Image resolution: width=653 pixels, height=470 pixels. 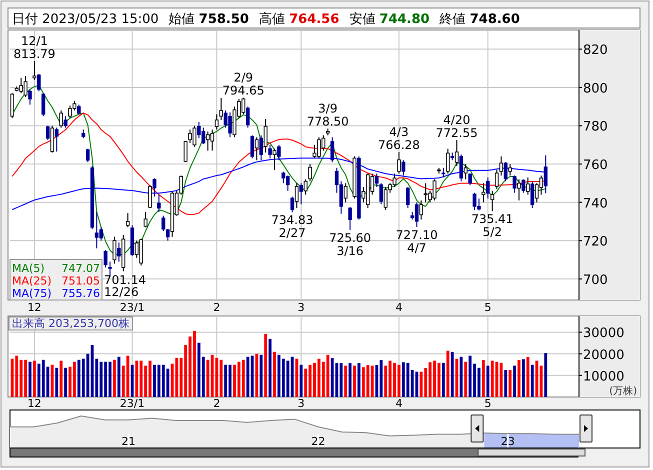 What do you see at coordinates (479, 19) in the screenshot?
I see `text: 終値 748.60` at bounding box center [479, 19].